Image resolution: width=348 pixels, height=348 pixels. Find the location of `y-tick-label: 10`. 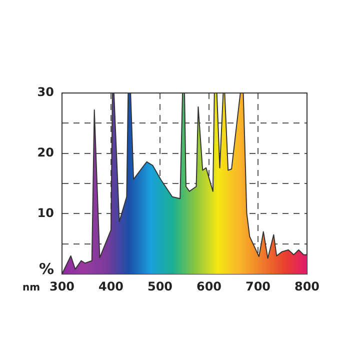

y-tick-label: 10 is located at coordinates (45, 213).